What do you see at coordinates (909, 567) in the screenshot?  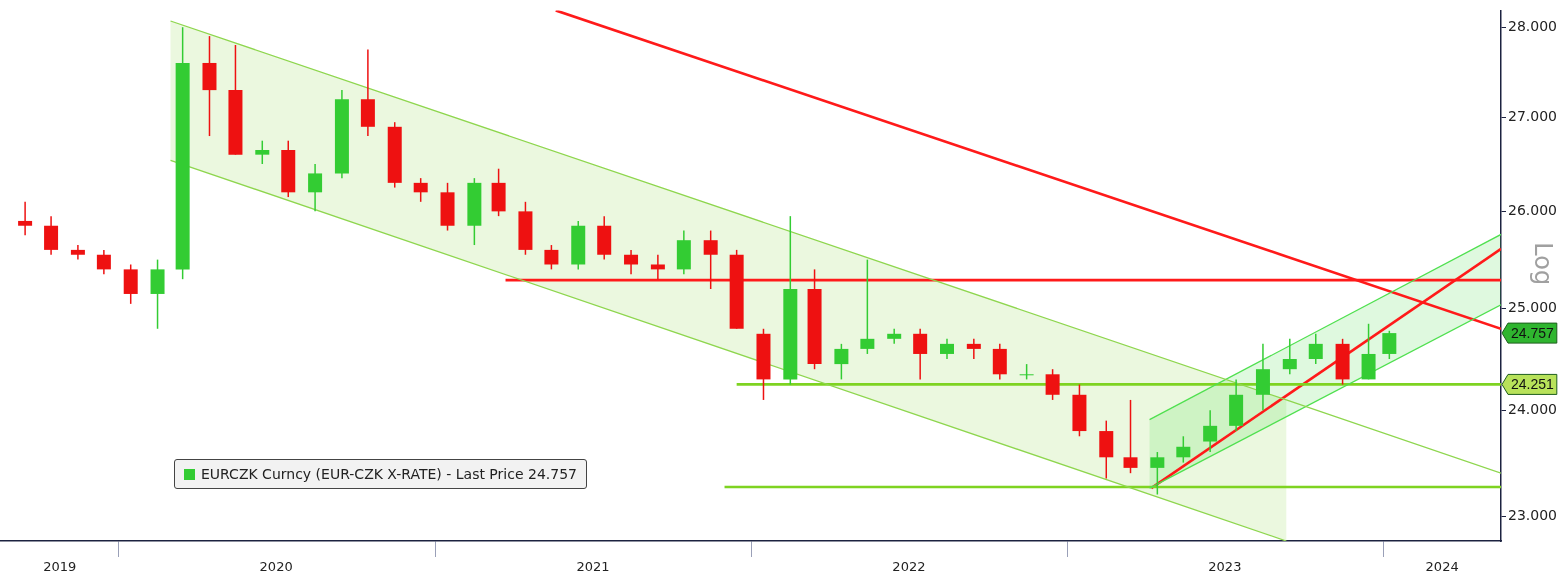 I see `x-tick-label: 2022` at bounding box center [909, 567].